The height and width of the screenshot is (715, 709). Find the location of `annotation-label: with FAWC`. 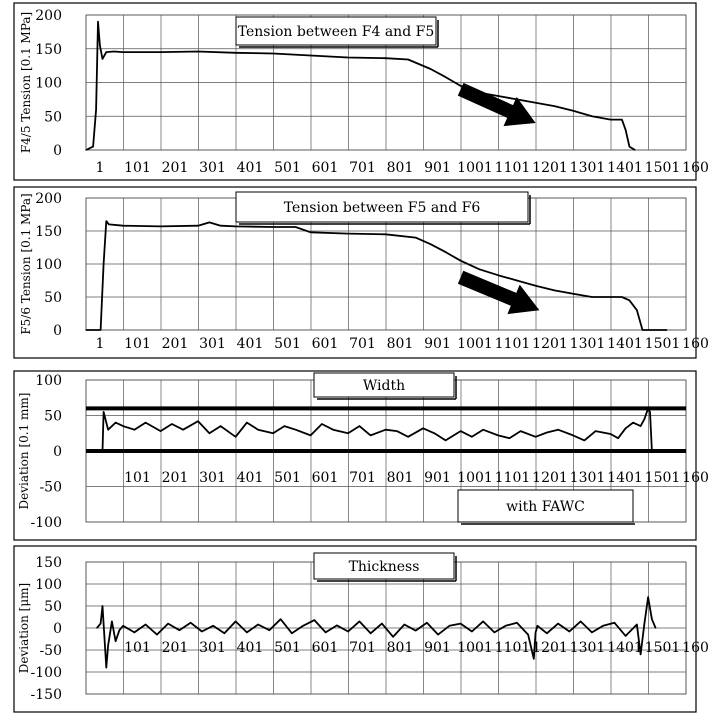

annotation-label: with FAWC is located at coordinates (545, 507).